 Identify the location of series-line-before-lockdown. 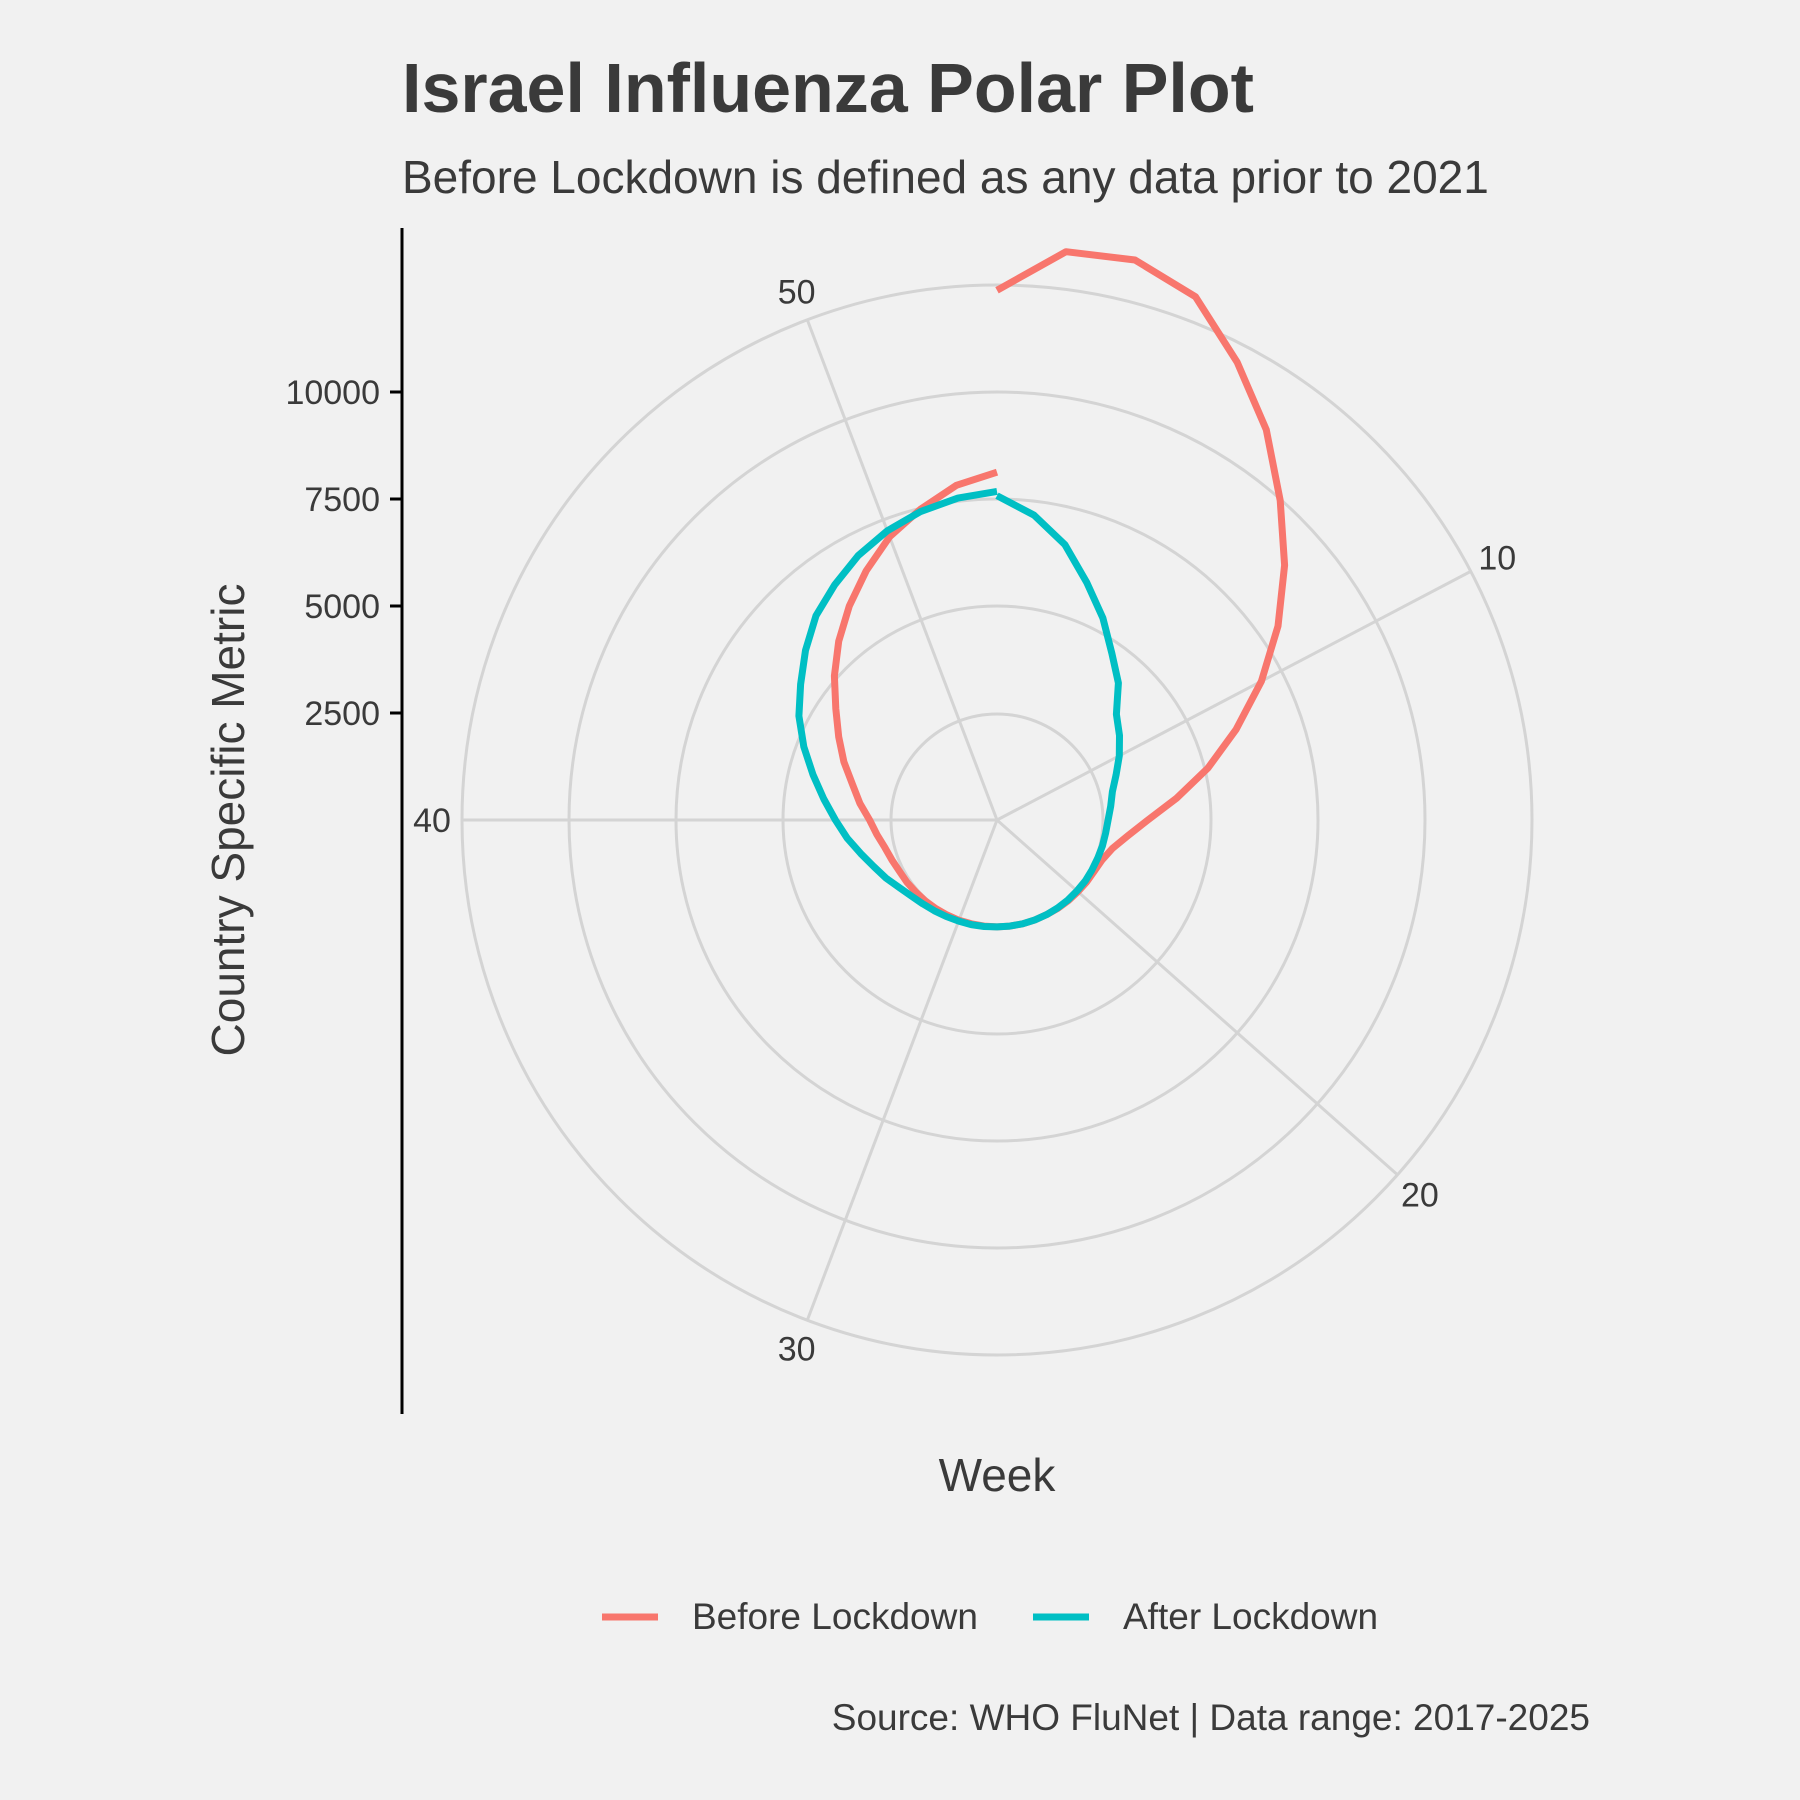
(1059, 589).